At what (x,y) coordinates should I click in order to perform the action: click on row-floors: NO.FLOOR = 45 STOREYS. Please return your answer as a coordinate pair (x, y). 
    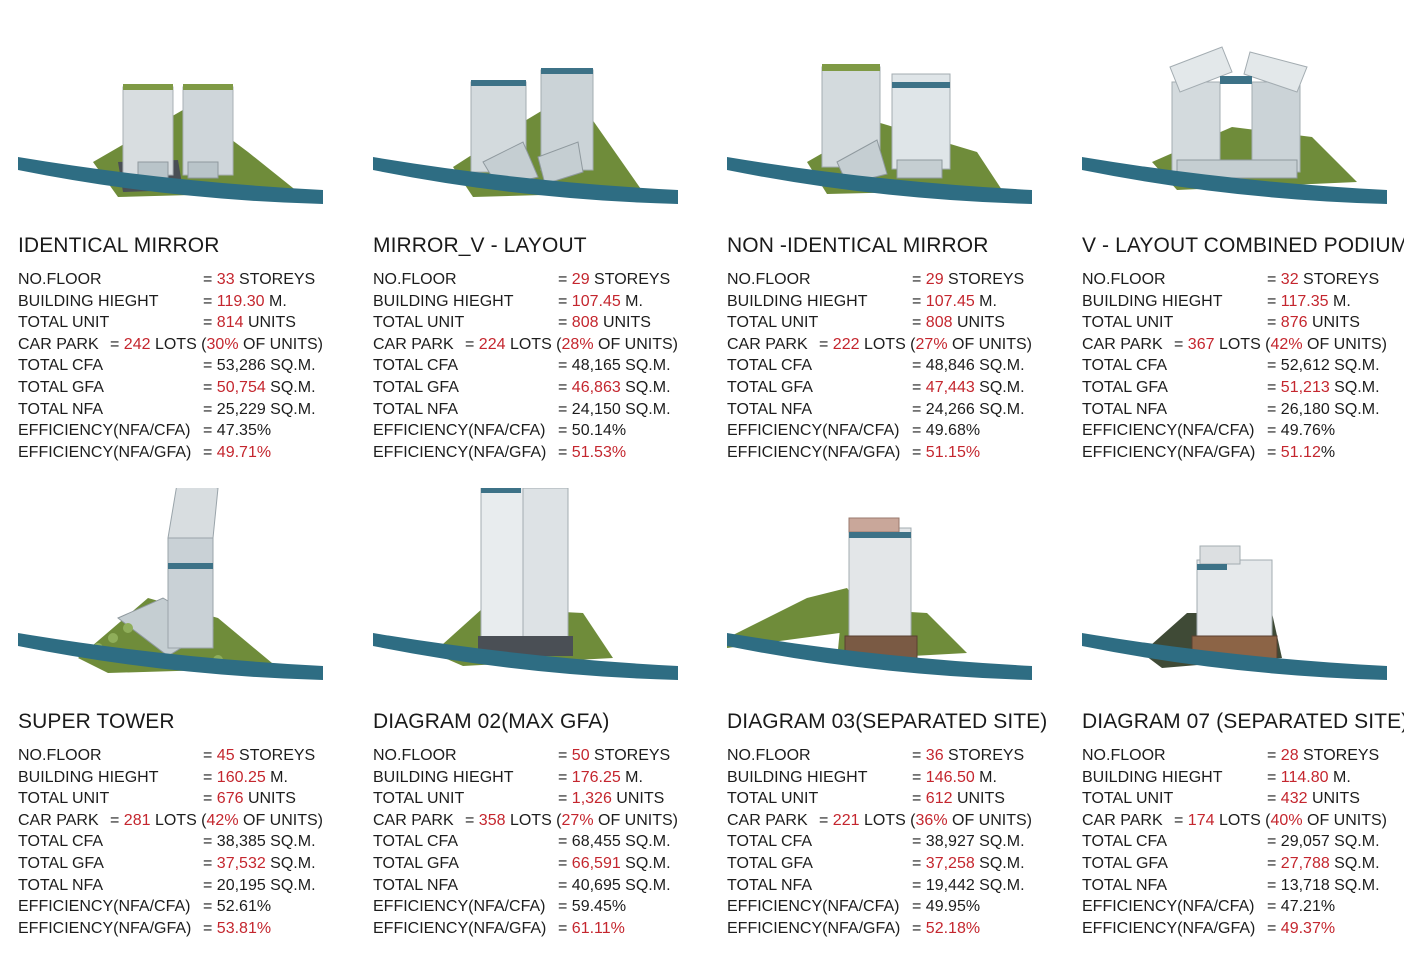
    Looking at the image, I should click on (167, 755).